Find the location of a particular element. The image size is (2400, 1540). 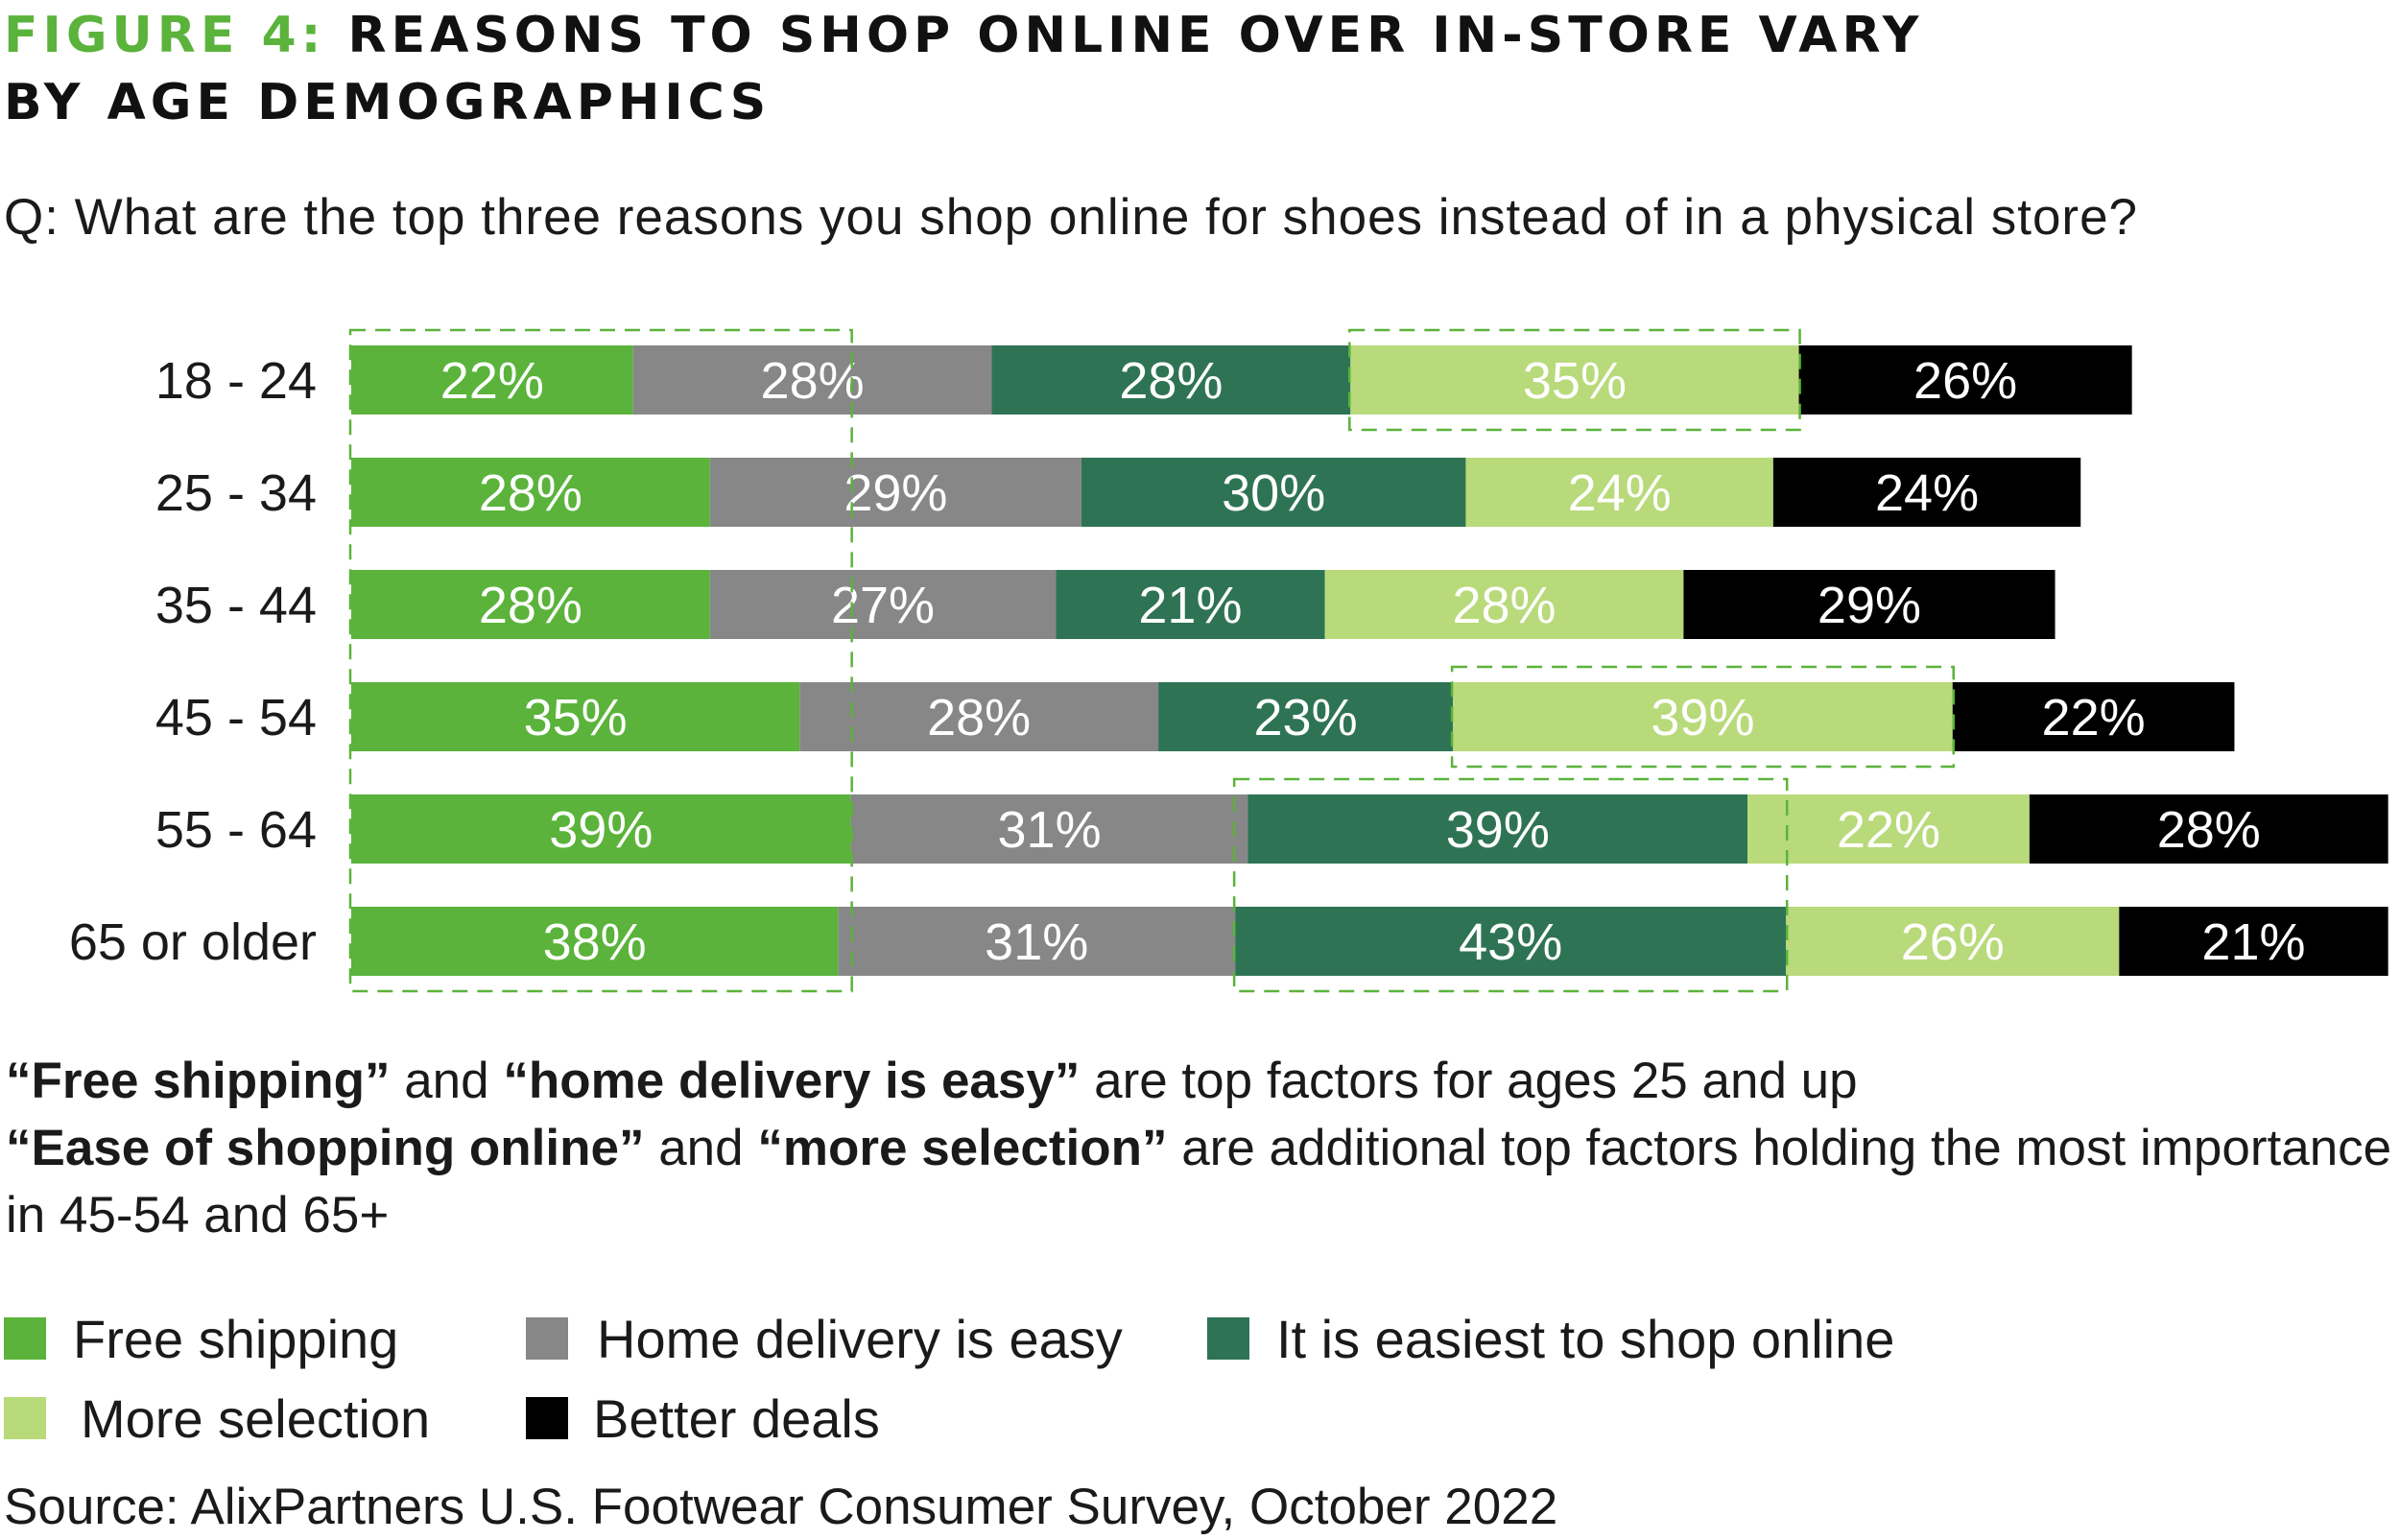

data-label-free-shipping-45-54: 35% is located at coordinates (576, 717).